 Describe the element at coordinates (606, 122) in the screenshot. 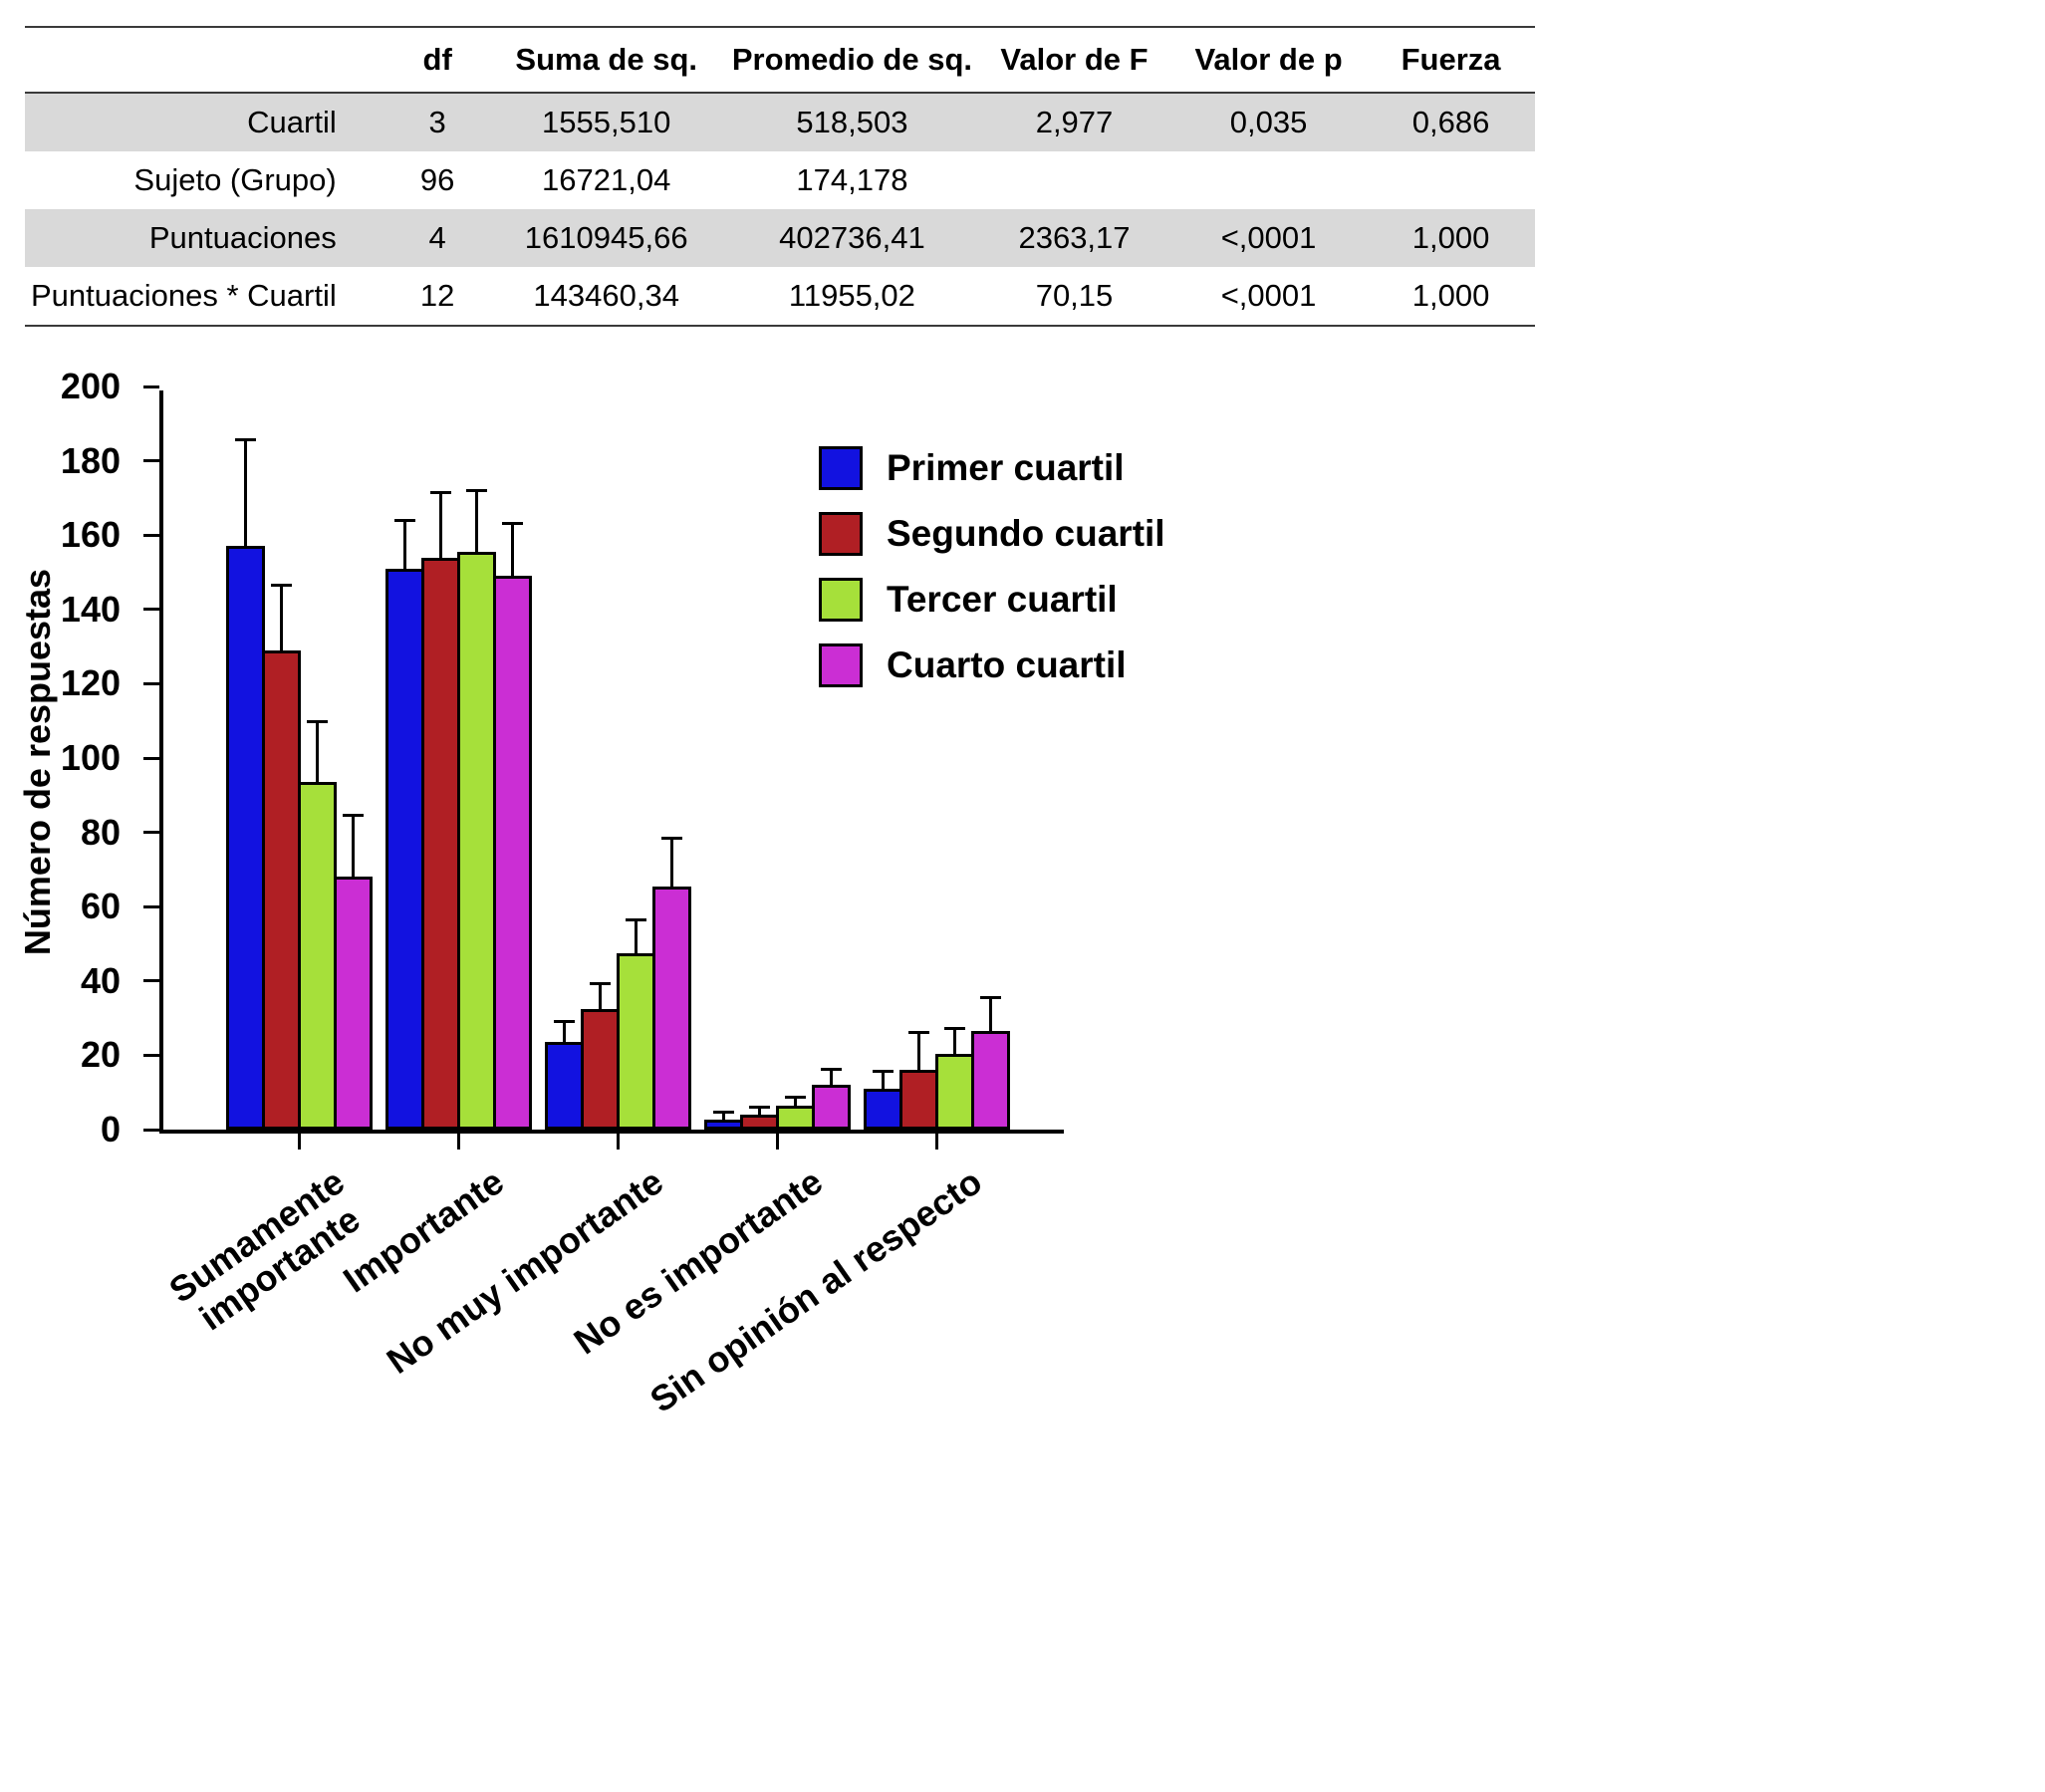

I see `table-cell: 1555,510` at that location.